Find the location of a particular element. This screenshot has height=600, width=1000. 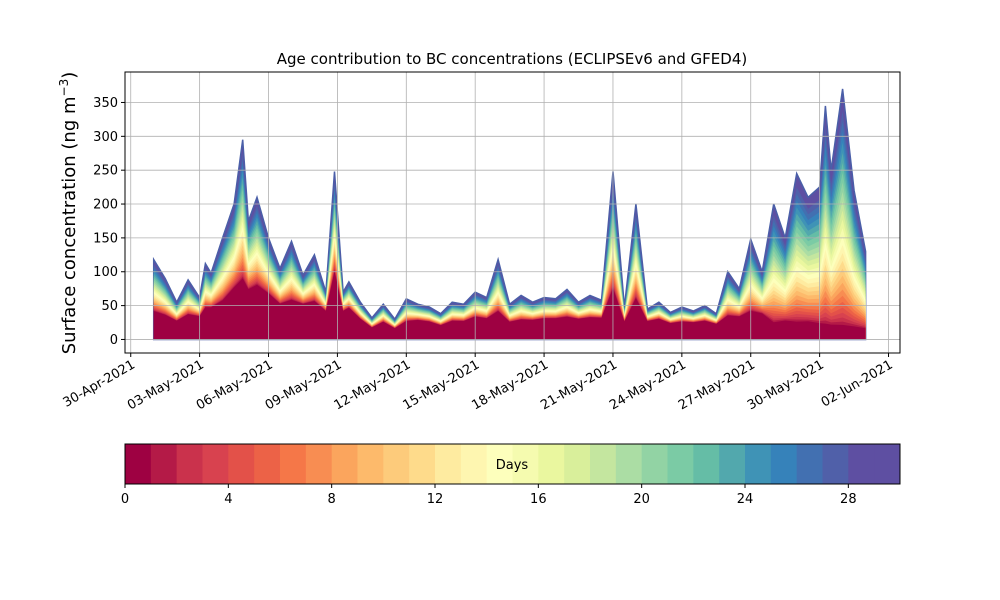

x-tick-label: 06-May-2021 is located at coordinates (235, 385).